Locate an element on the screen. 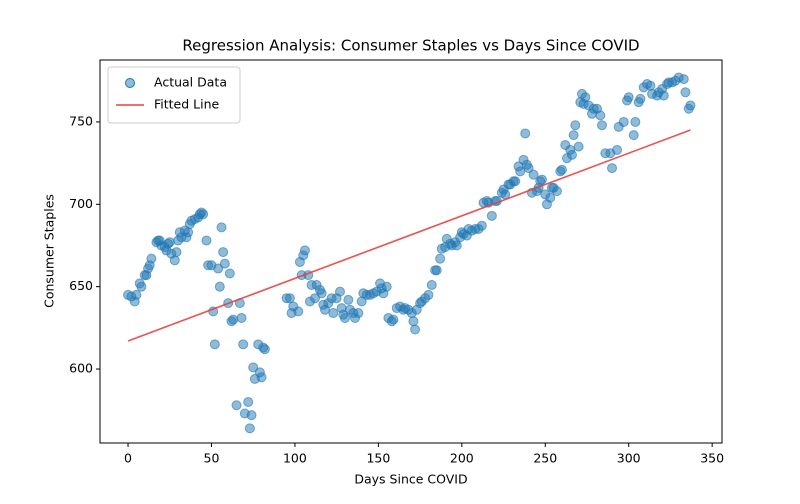 The height and width of the screenshot is (504, 800). x-tick-label: 300 is located at coordinates (629, 458).